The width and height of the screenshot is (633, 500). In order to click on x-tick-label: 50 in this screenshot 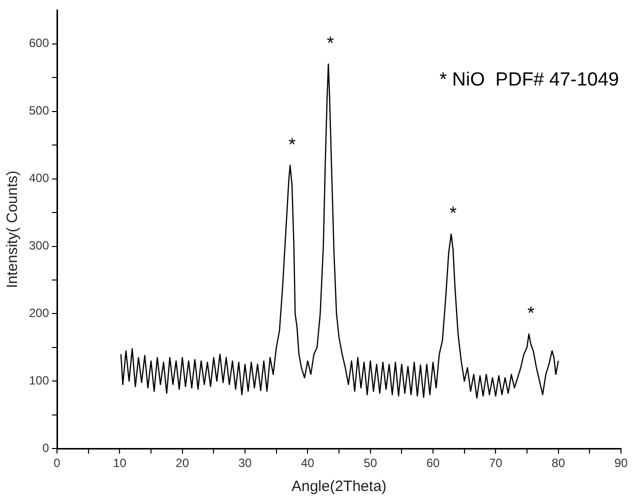, I will do `click(371, 463)`.